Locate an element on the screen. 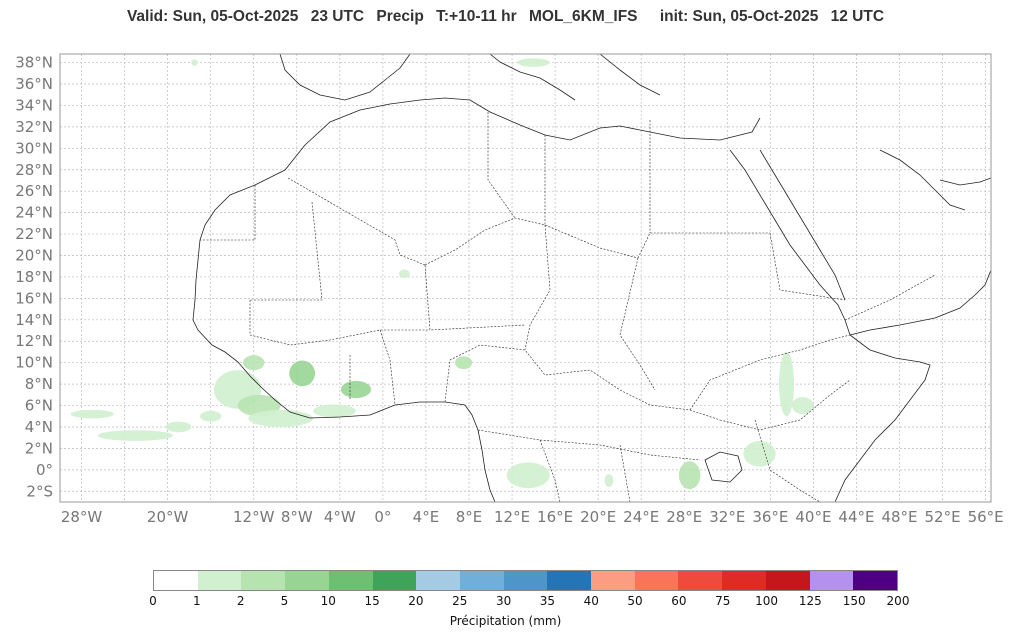 The height and width of the screenshot is (641, 1011). lon-label: 4°W is located at coordinates (340, 517).